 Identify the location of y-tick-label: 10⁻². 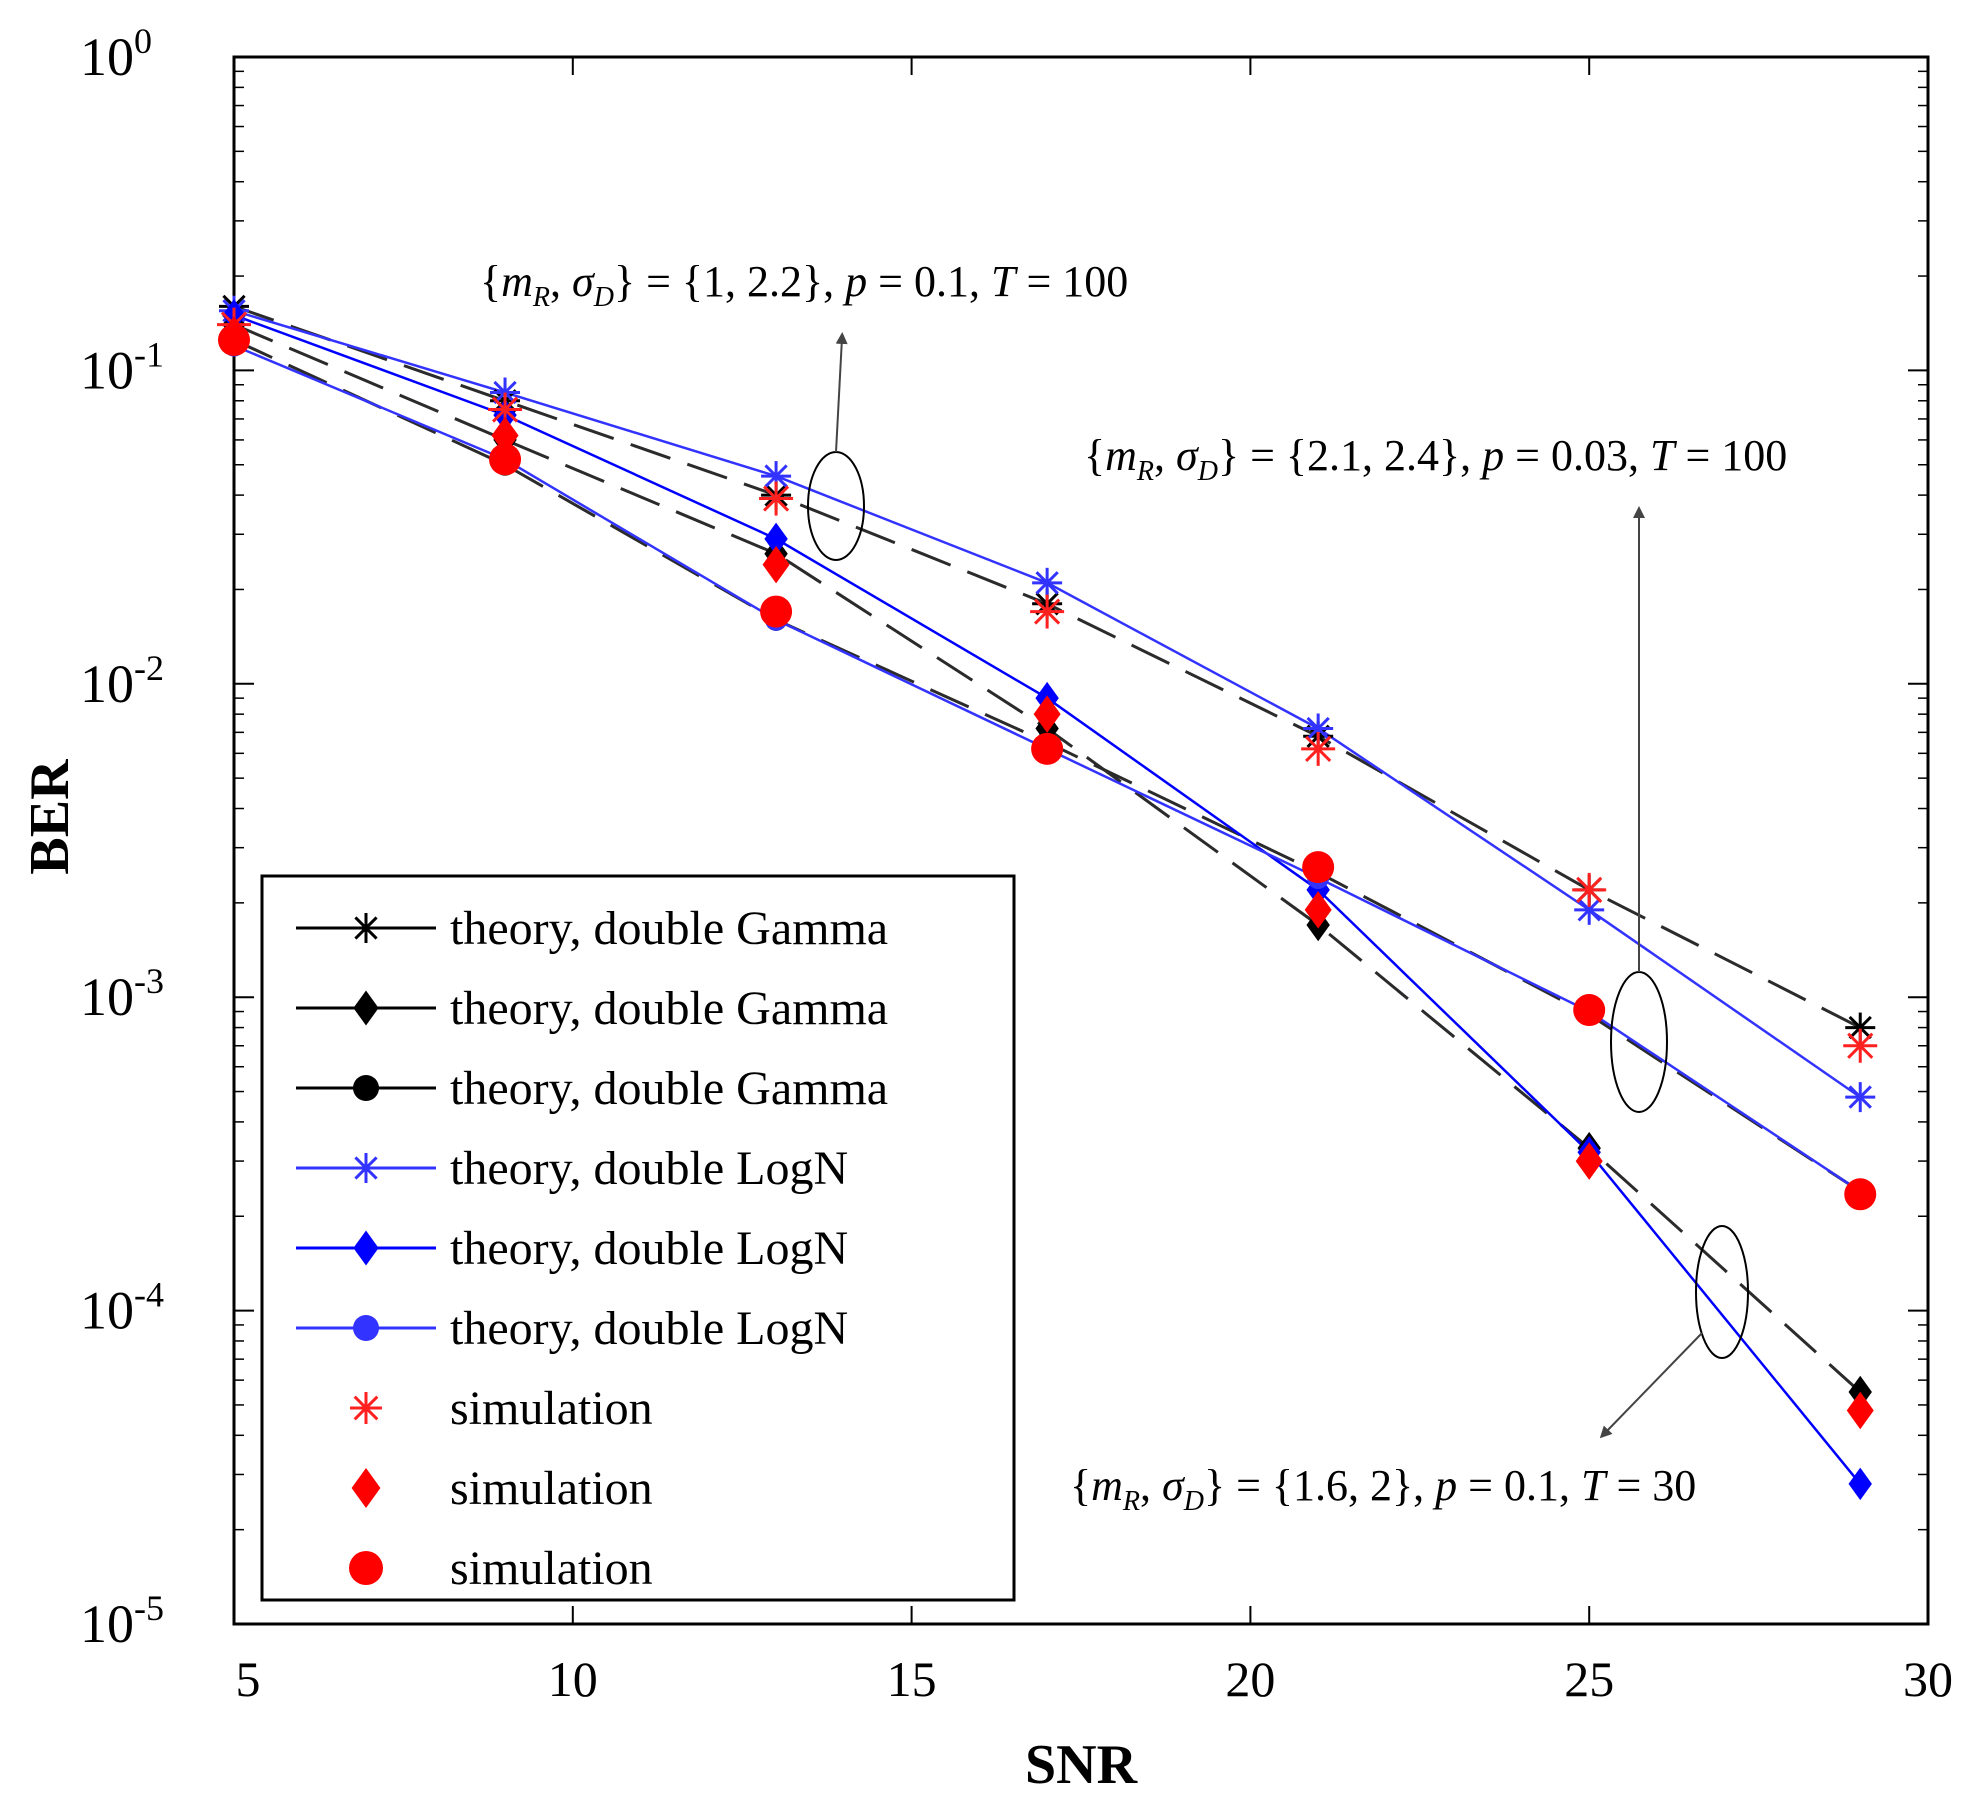
(122, 681).